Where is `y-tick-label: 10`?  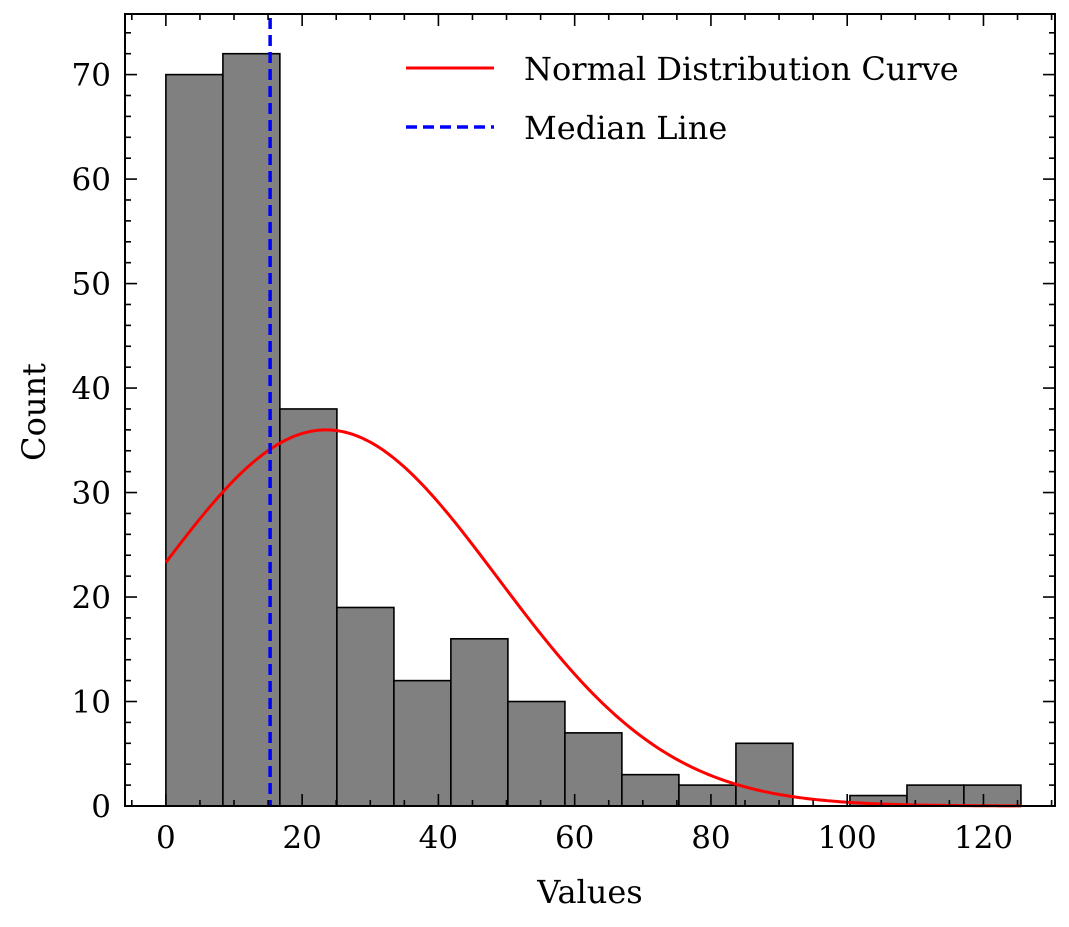 y-tick-label: 10 is located at coordinates (91, 703).